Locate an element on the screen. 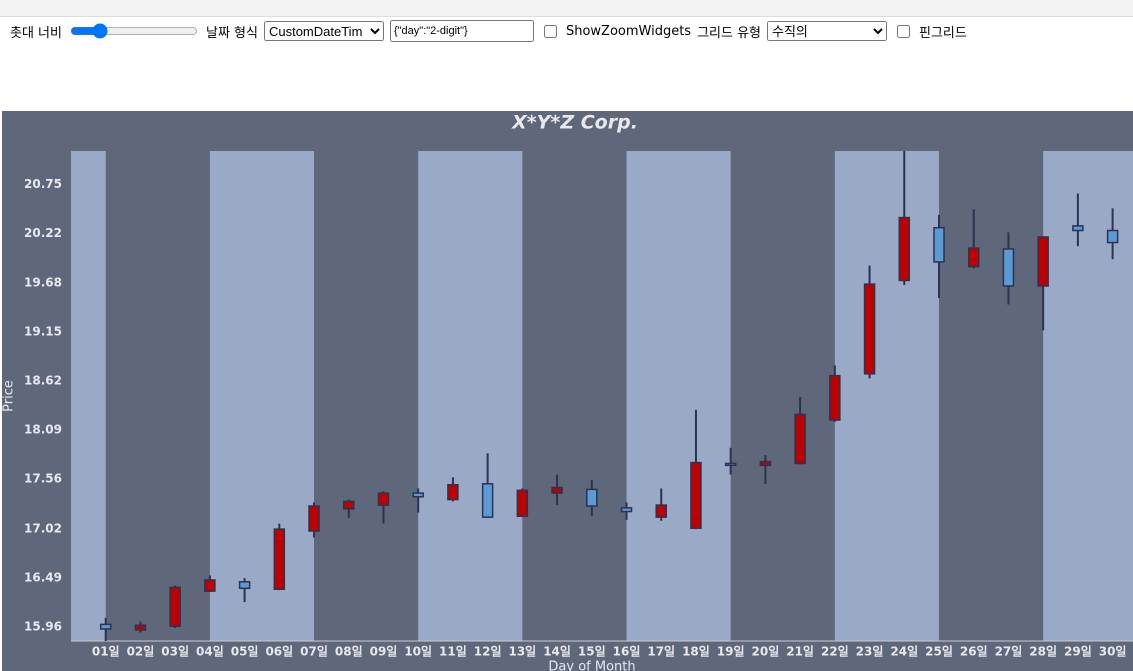 The width and height of the screenshot is (1133, 671). x-tick-label: 22일 is located at coordinates (835, 652).